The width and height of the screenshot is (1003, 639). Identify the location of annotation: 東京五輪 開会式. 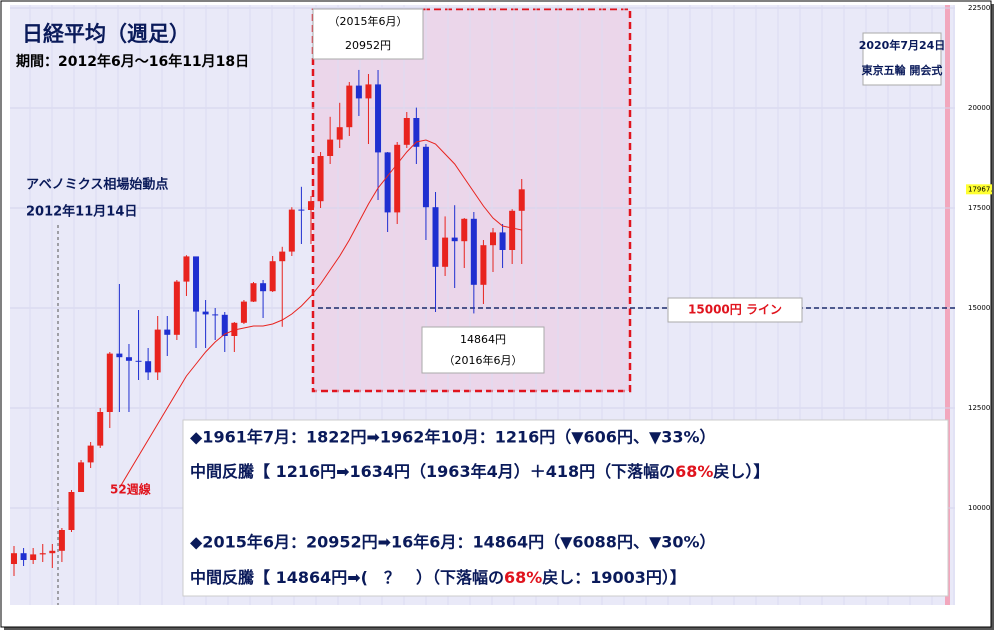
(902, 70).